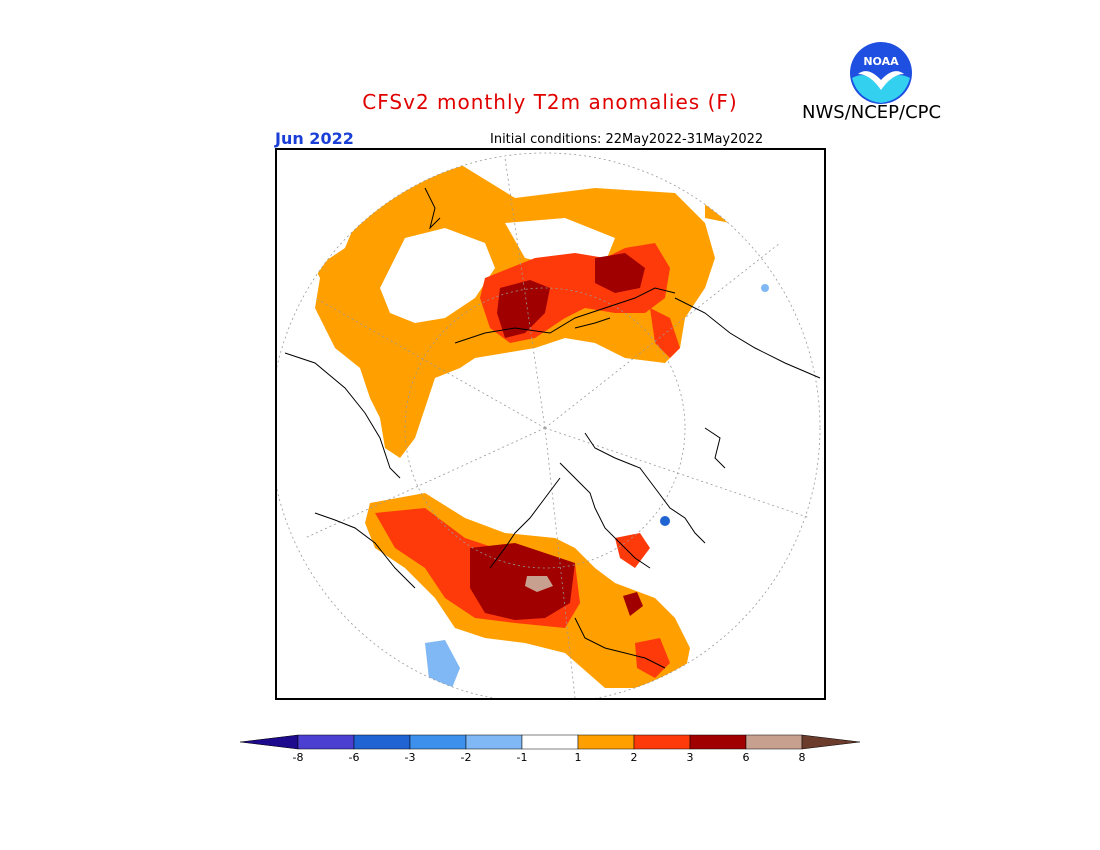 The image size is (1100, 850). I want to click on colorbar-tick-label: 6, so click(746, 757).